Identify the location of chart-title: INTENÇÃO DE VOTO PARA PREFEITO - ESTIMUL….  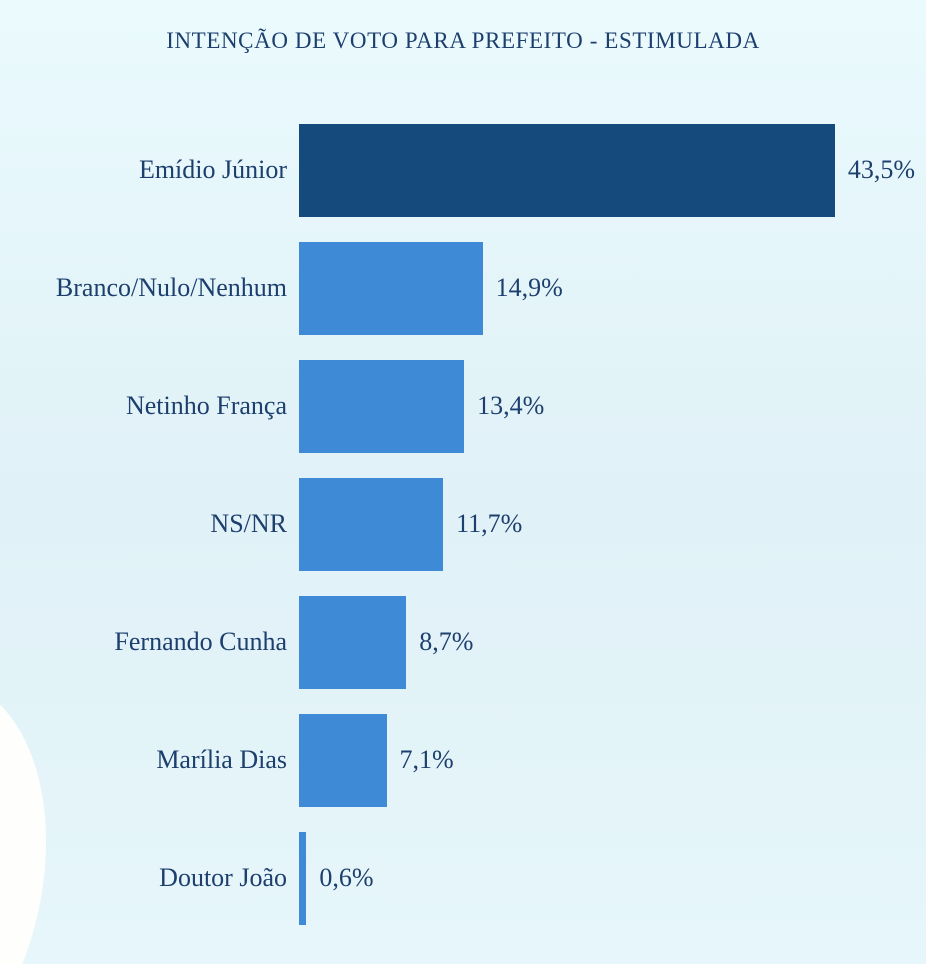
(463, 40).